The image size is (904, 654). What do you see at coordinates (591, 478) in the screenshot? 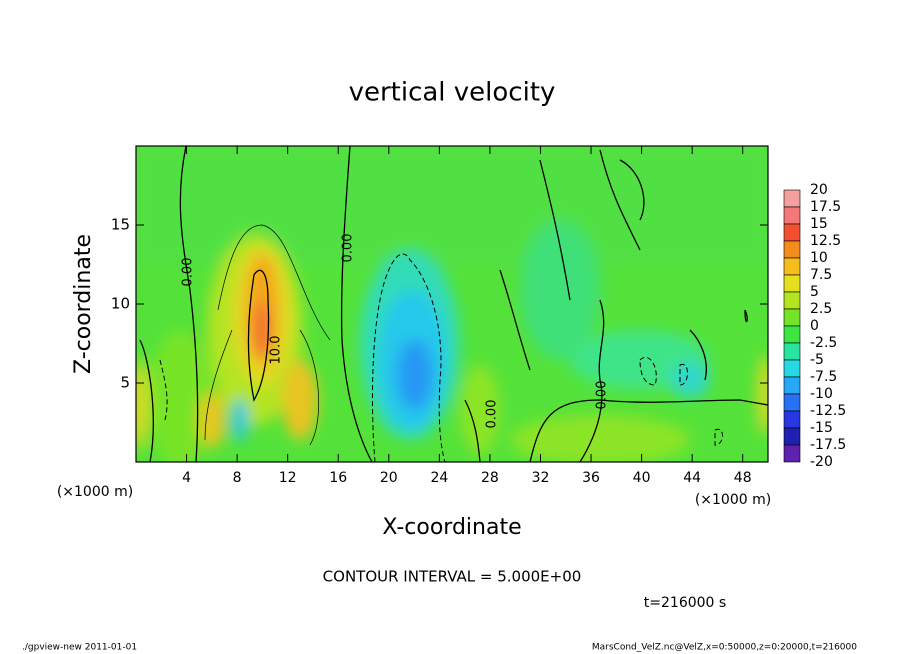
I see `x-tick-label: 36` at bounding box center [591, 478].